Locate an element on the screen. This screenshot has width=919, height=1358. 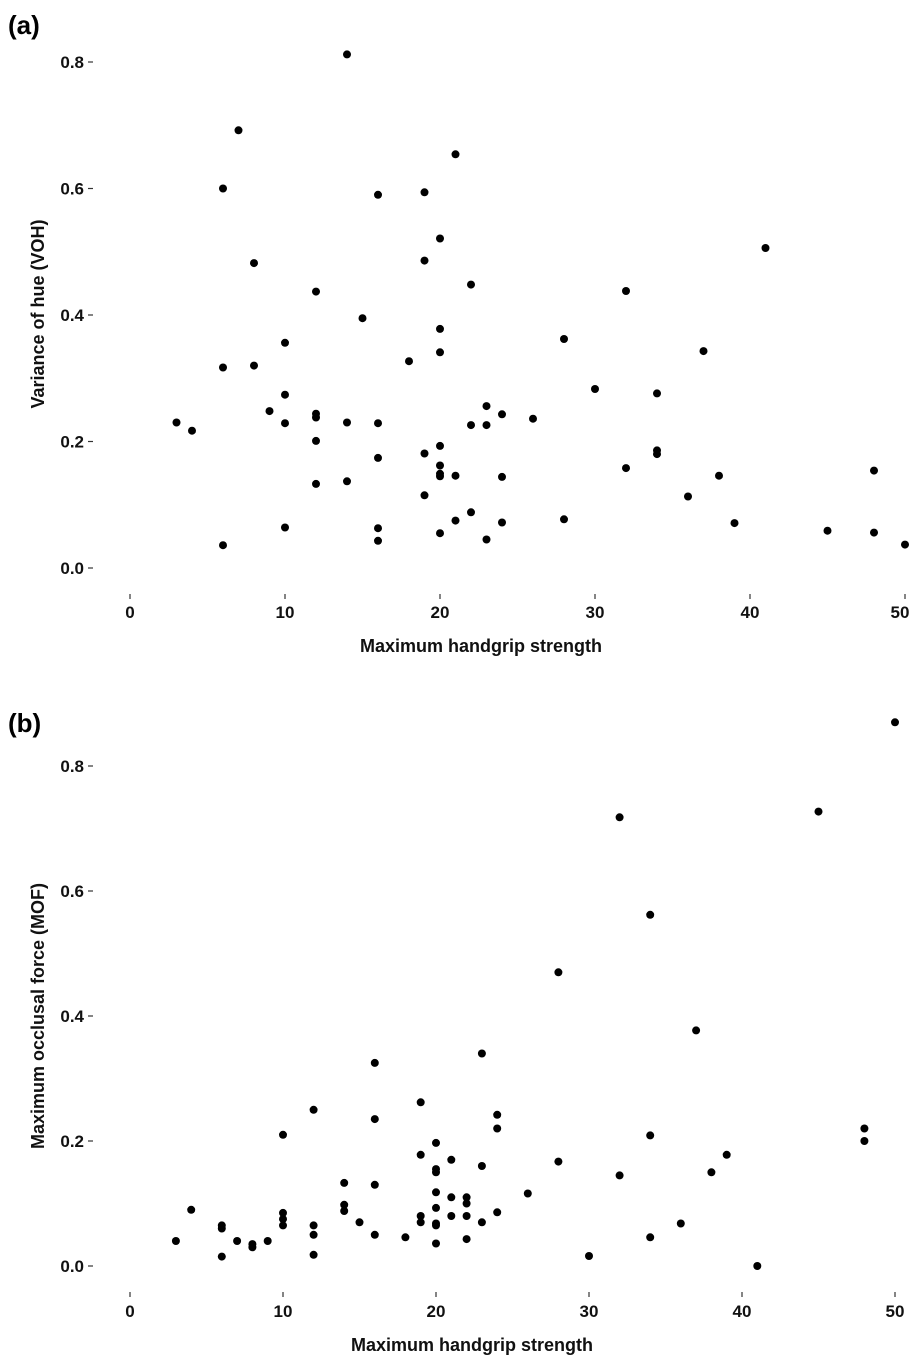
panel-a-x-tick-label: 0 is located at coordinates (129, 612).